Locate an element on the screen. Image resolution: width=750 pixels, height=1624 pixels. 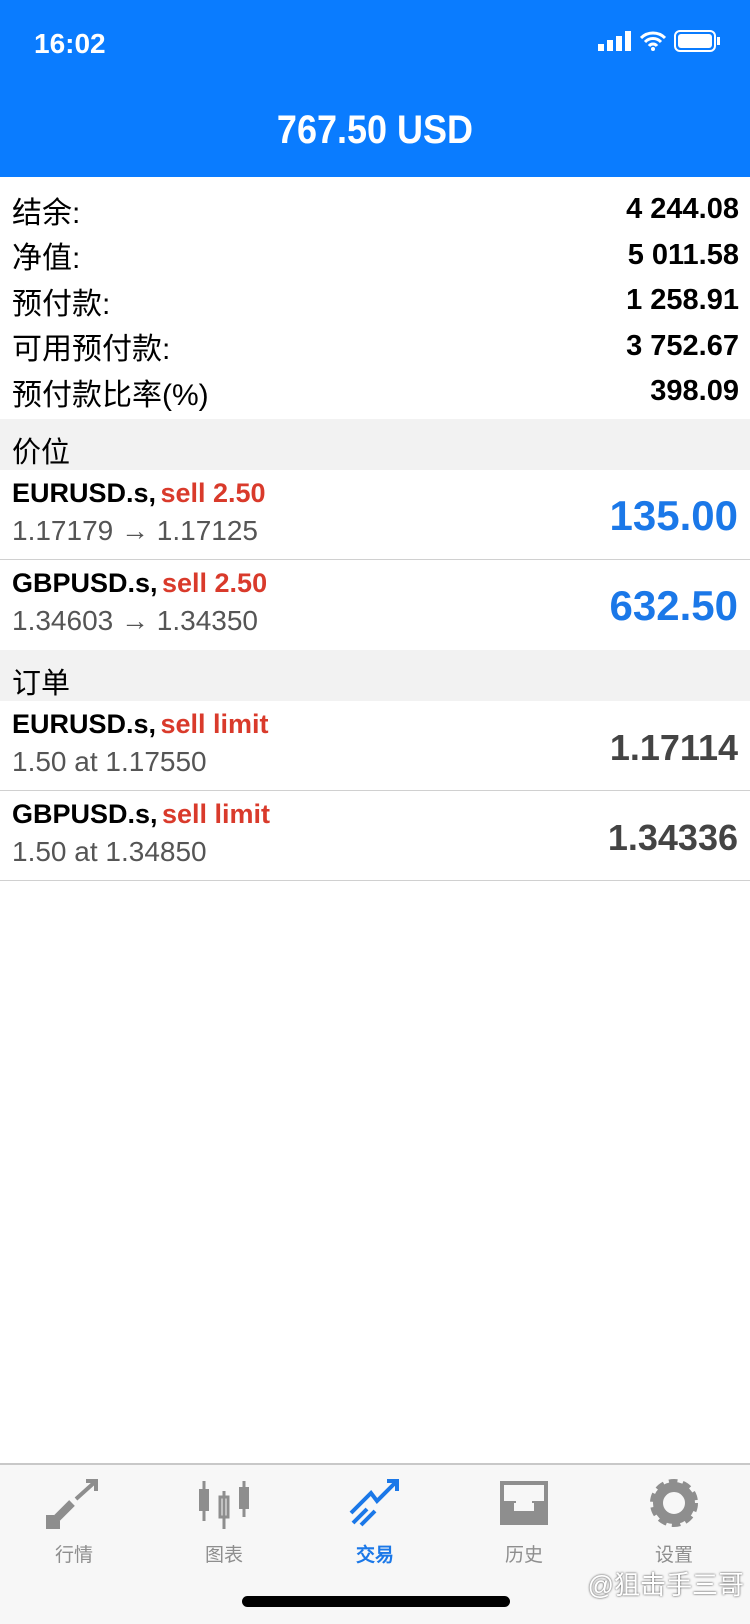
prices: 1.17179 → 1.17125 is located at coordinates (135, 530).